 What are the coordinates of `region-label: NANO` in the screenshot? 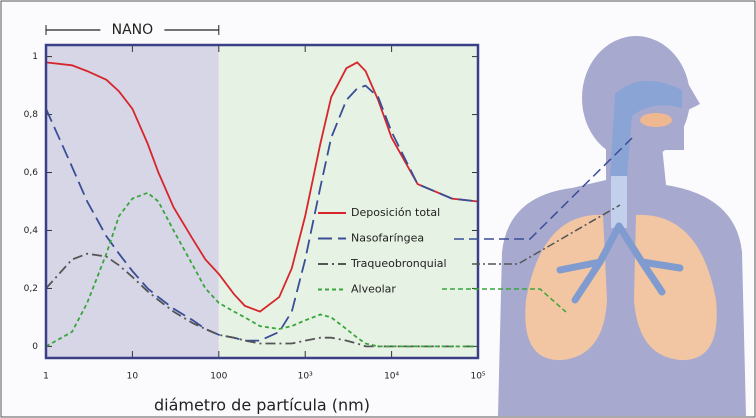 It's located at (133, 30).